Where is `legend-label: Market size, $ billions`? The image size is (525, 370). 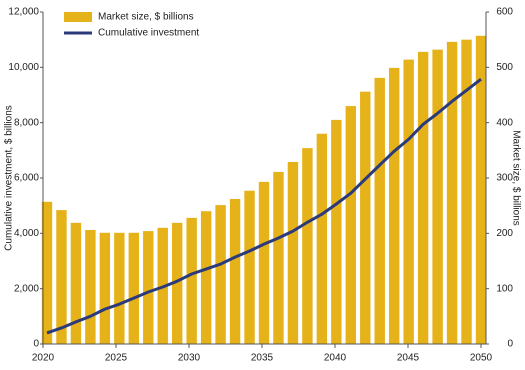 legend-label: Market size, $ billions is located at coordinates (146, 17).